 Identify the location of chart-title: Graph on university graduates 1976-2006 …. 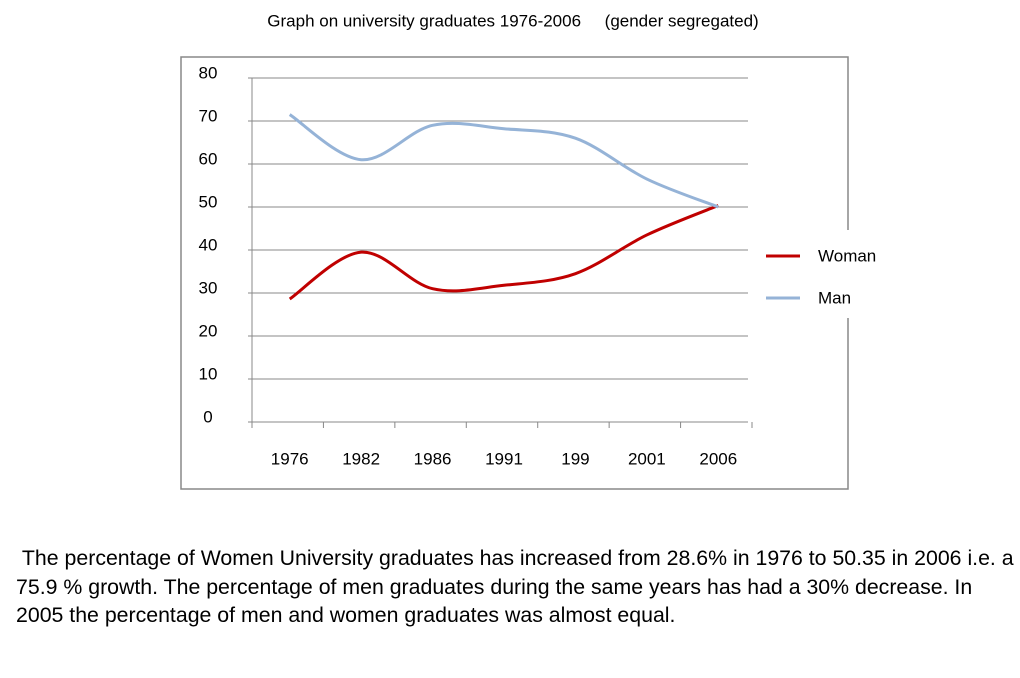
(512, 20).